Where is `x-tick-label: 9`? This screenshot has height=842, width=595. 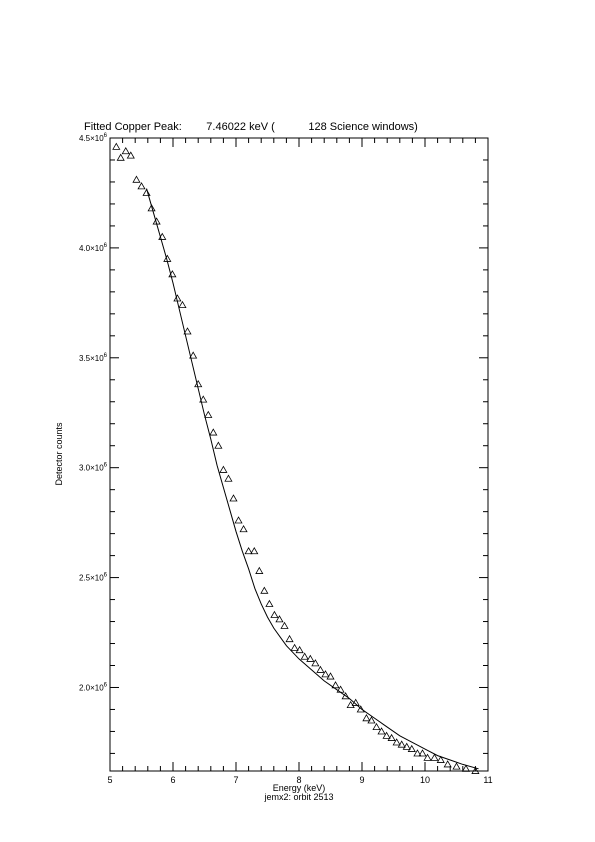 x-tick-label: 9 is located at coordinates (361, 780).